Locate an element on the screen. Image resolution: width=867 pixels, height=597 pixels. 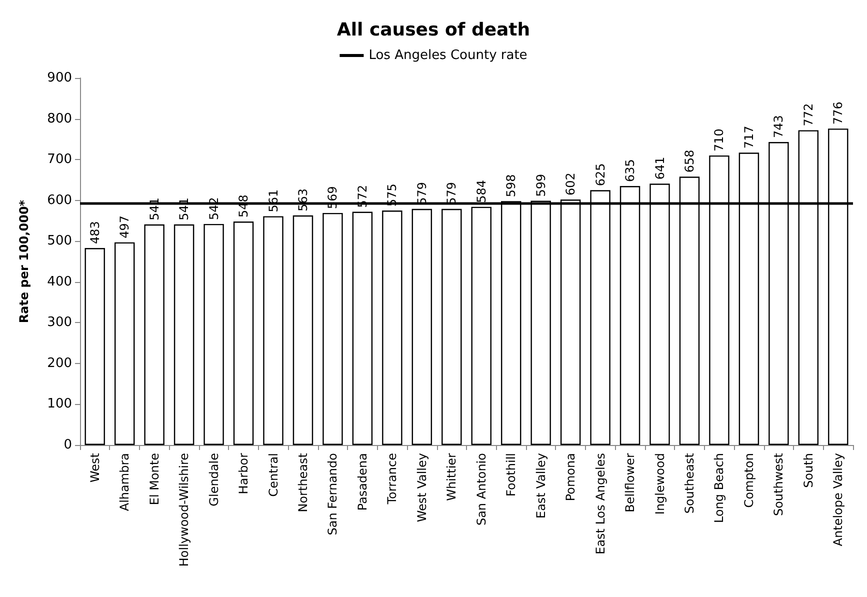
y-tick-label: 300 is located at coordinates (59, 322).